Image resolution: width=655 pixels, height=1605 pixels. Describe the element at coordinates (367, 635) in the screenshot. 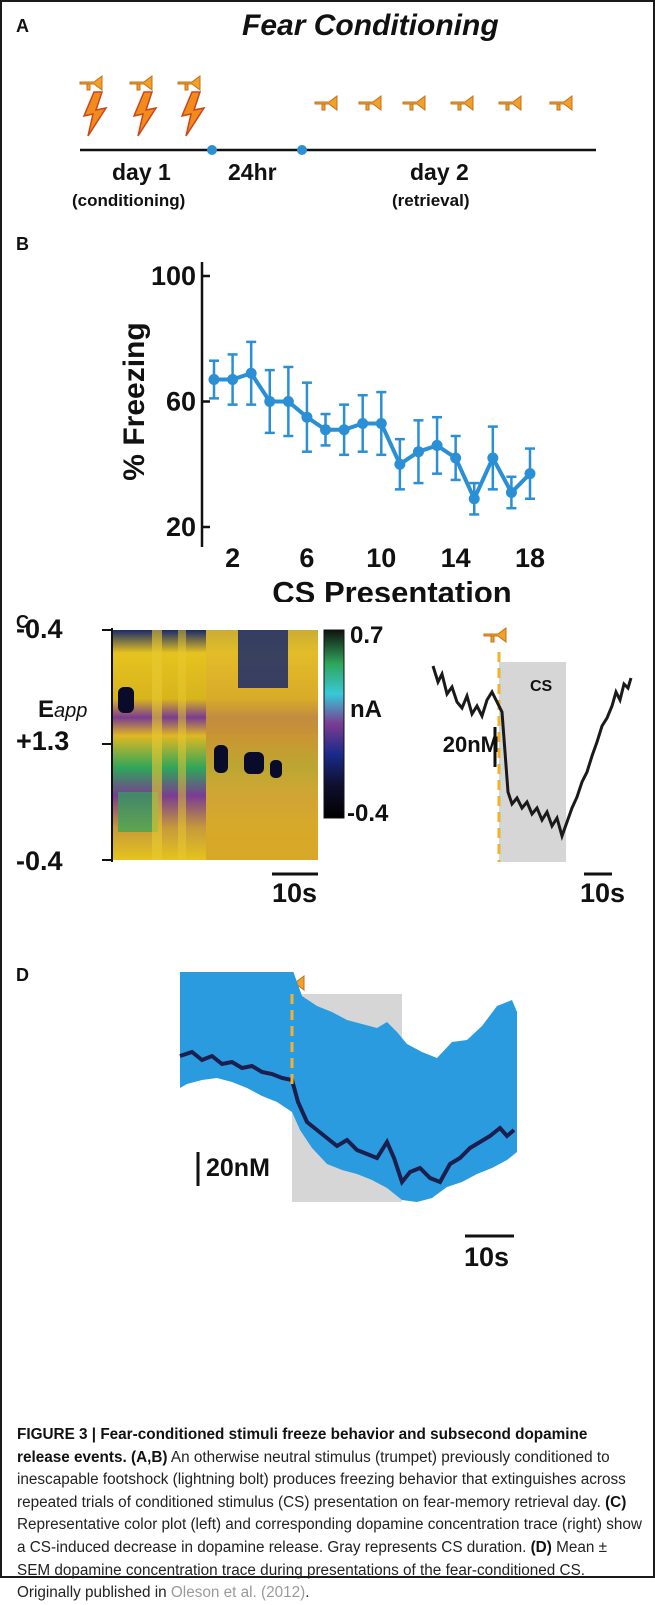

I see `colorbar-max-label: 0.7` at that location.